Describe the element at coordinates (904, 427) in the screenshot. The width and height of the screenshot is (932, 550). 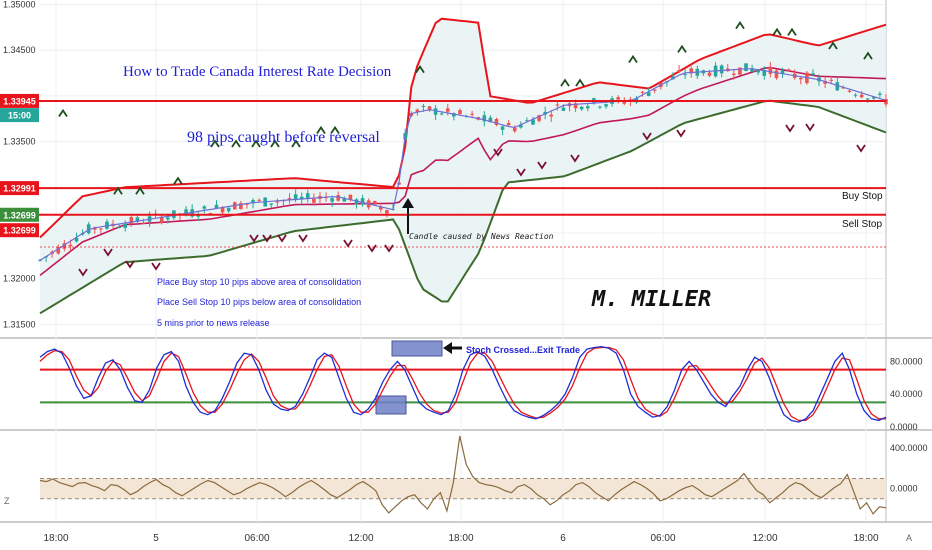
I see `stoch-tick-label: 0.0000` at that location.